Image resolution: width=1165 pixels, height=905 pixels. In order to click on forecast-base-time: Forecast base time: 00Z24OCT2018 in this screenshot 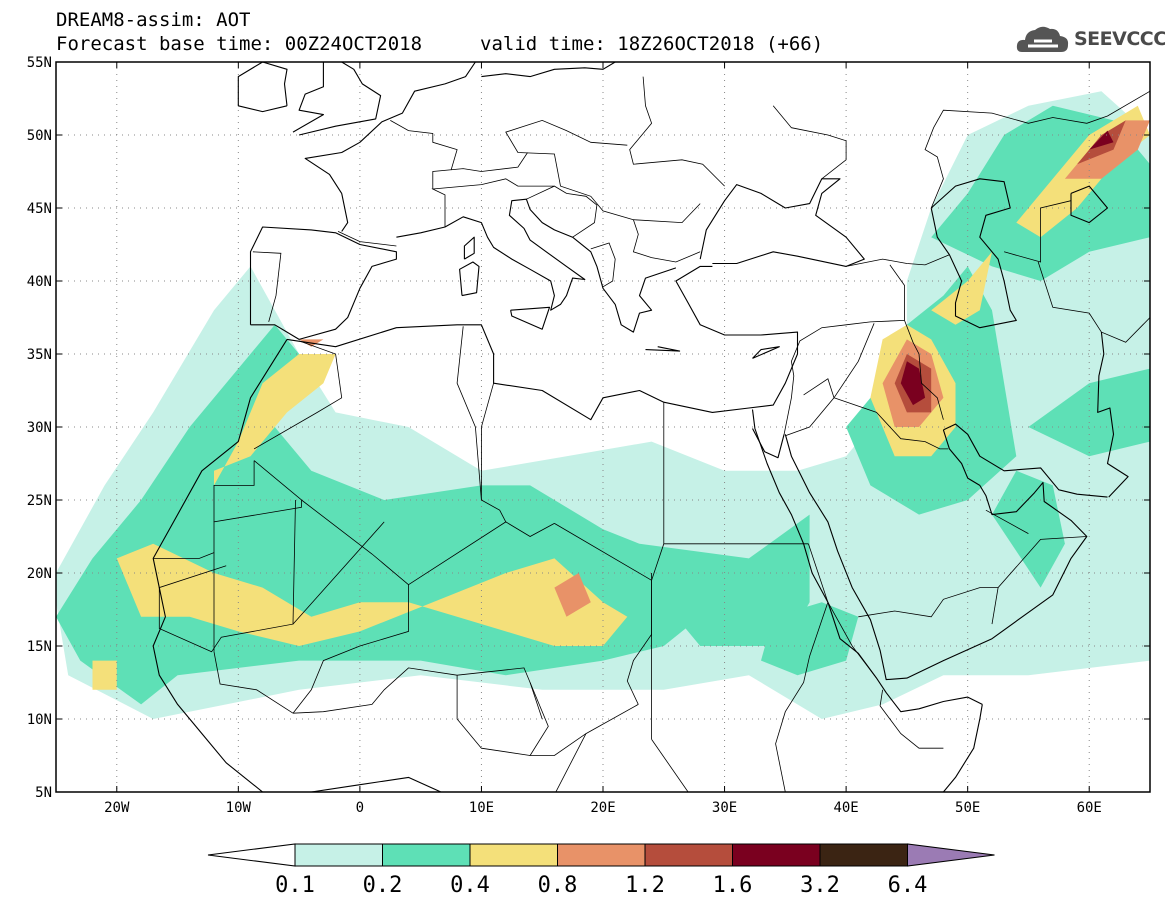, I will do `click(239, 44)`.